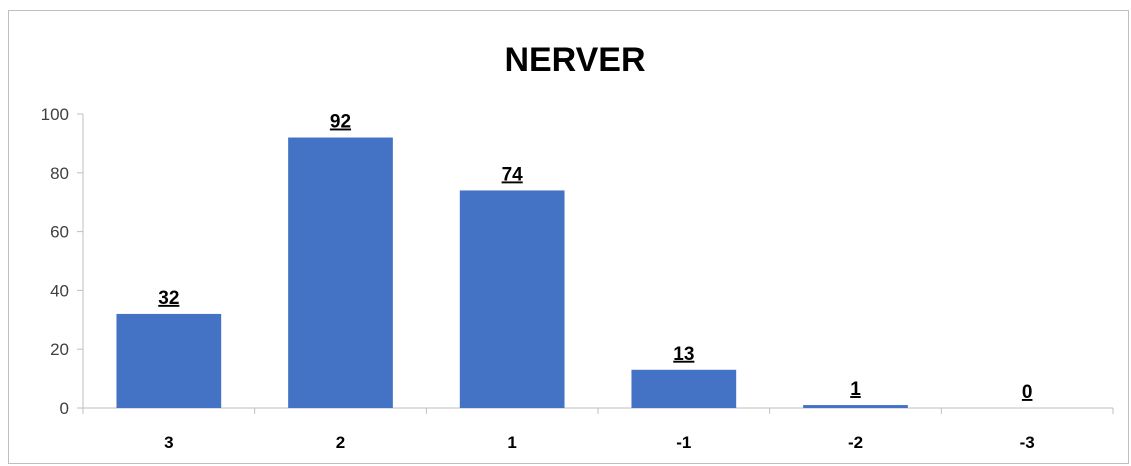 This screenshot has width=1131, height=466. What do you see at coordinates (55, 114) in the screenshot?
I see `y-tick-label: 100` at bounding box center [55, 114].